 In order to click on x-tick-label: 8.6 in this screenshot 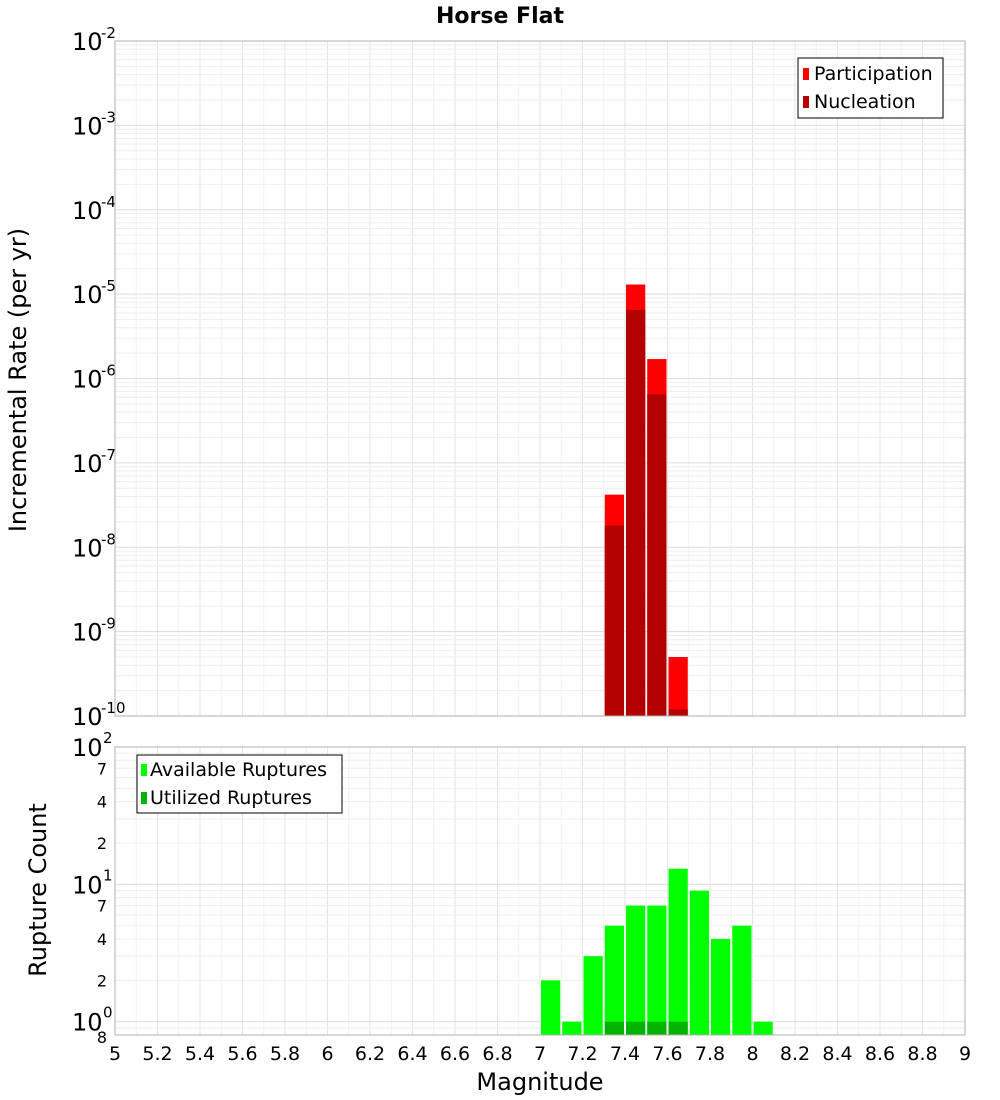, I will do `click(880, 1054)`.